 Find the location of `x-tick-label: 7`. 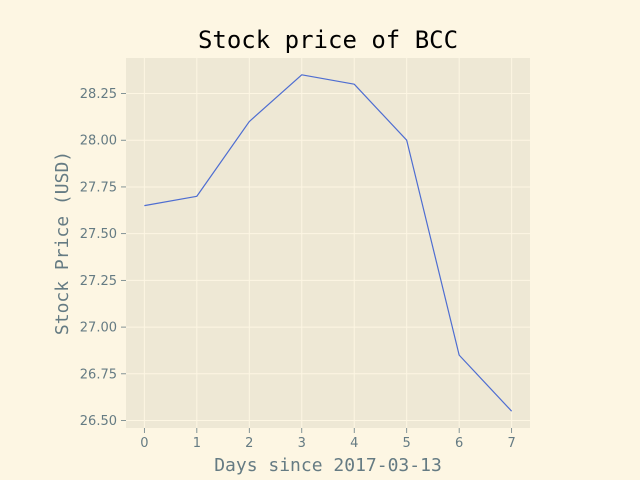

x-tick-label: 7 is located at coordinates (511, 443).